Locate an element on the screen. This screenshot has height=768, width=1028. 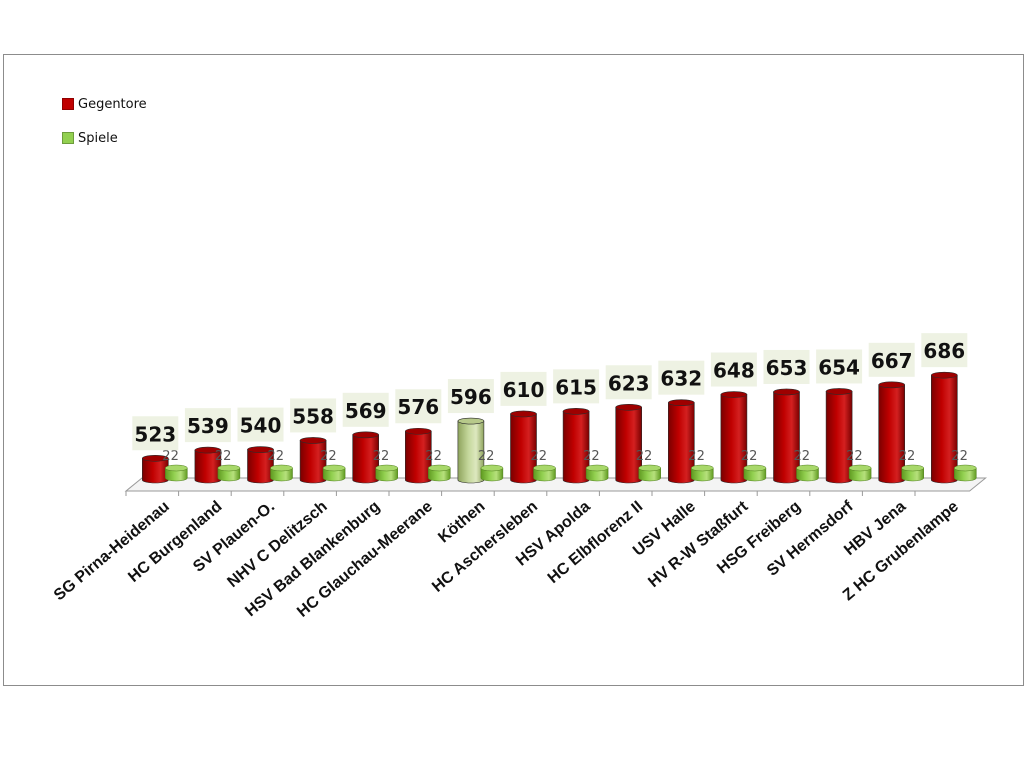
legend-label-spiele: Spiele is located at coordinates (98, 138).